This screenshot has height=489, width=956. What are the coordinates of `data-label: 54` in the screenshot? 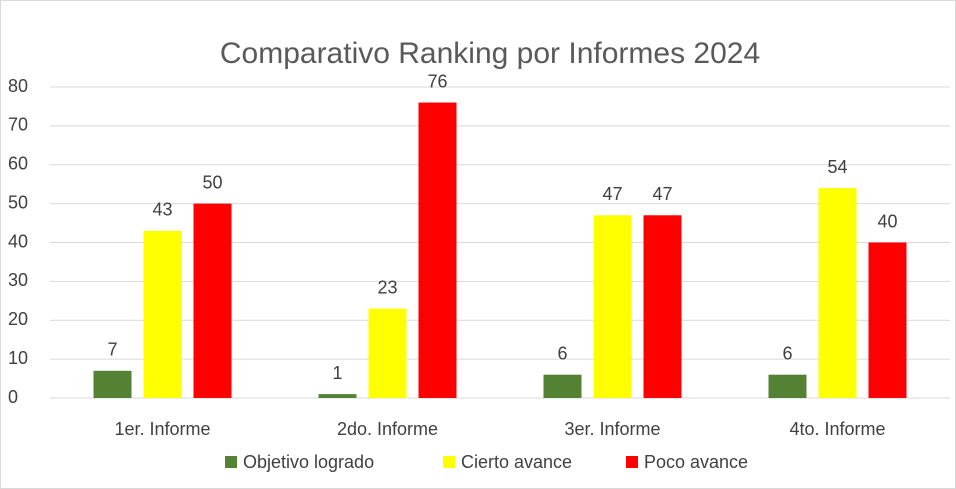 It's located at (837, 167).